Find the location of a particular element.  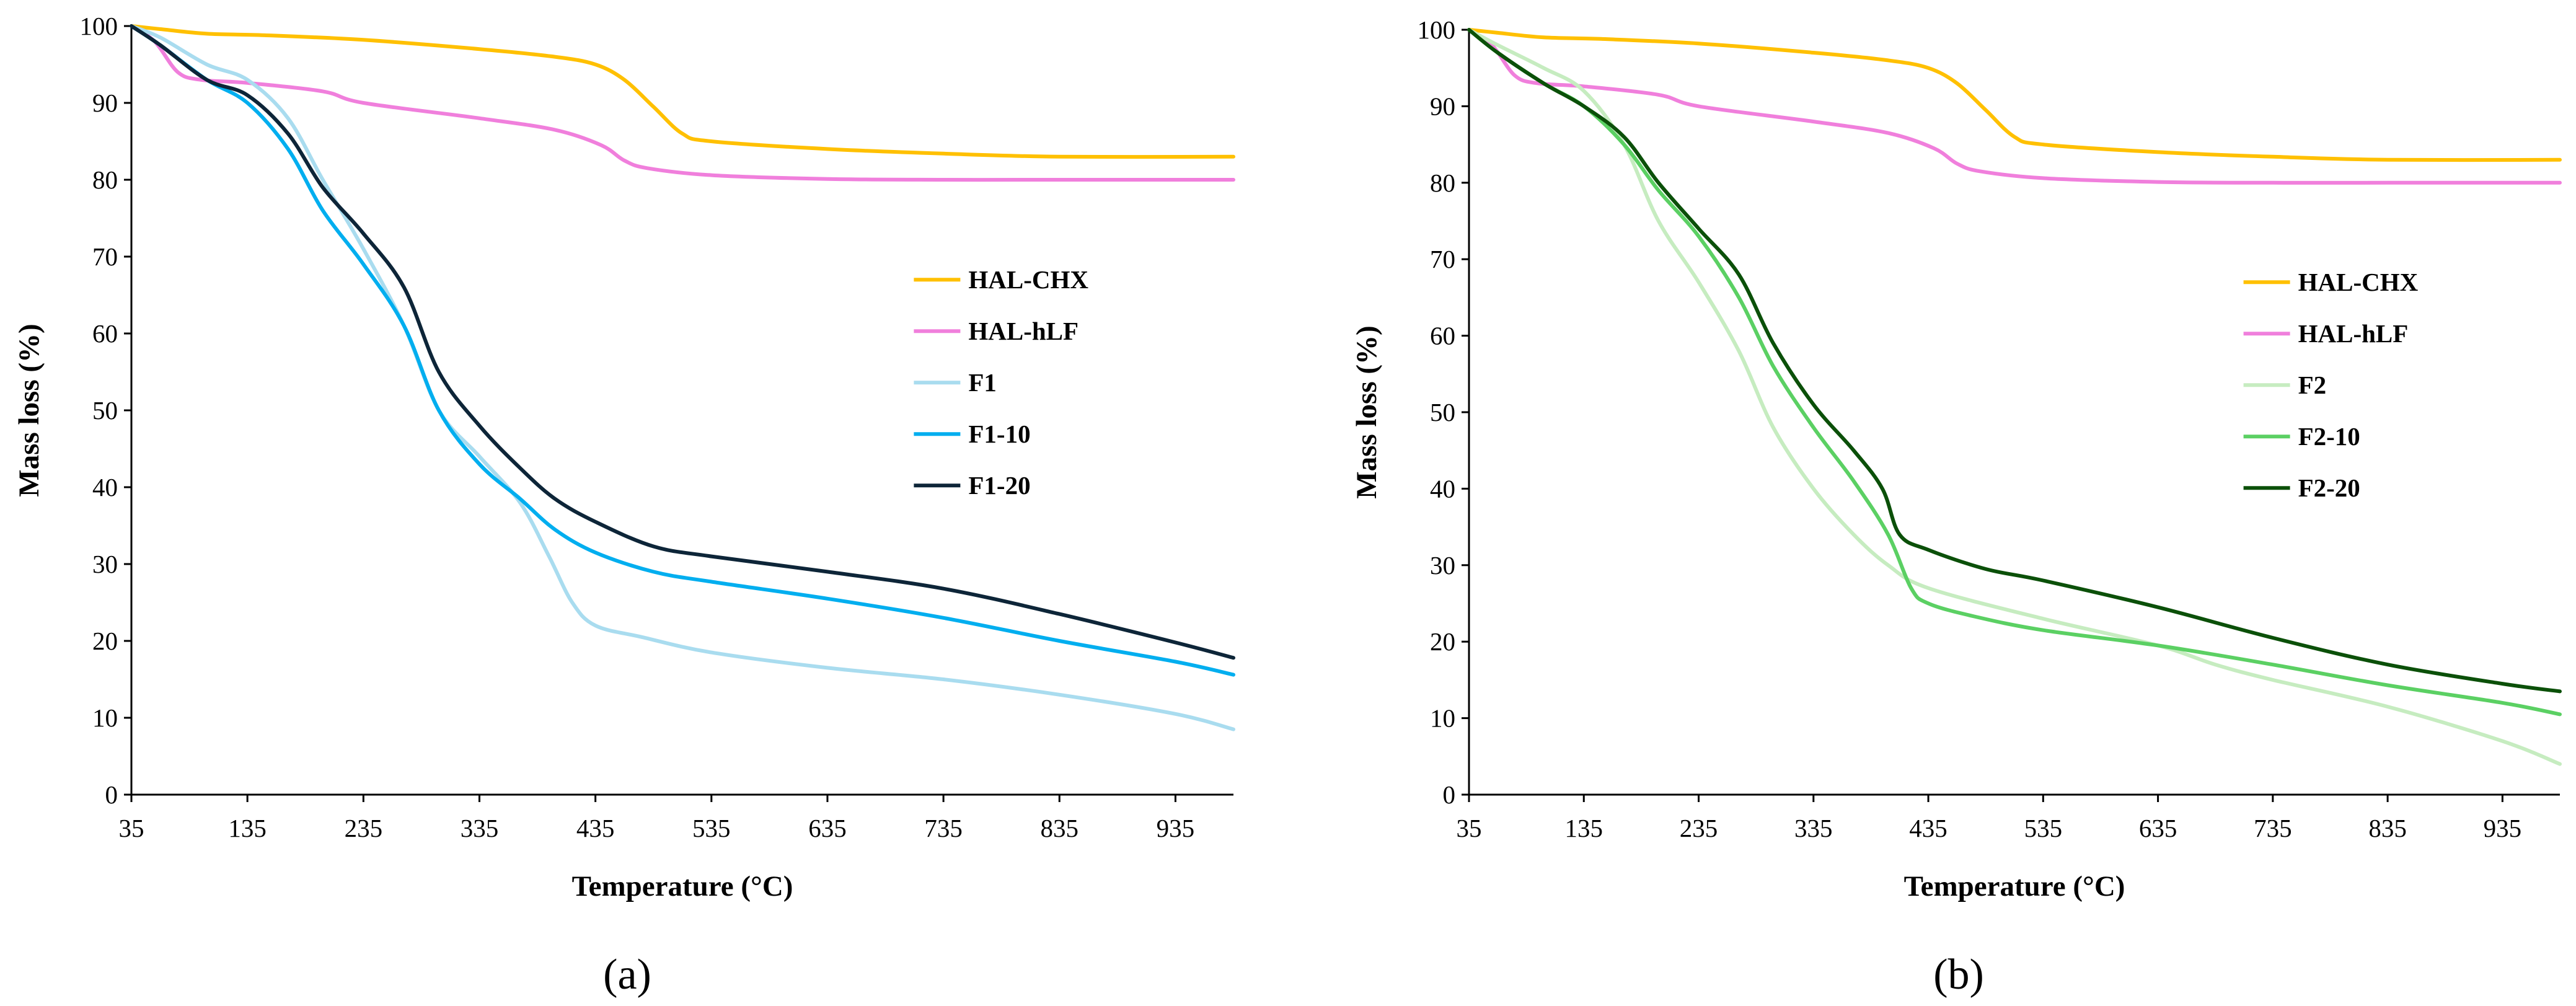

panel-label: (b) is located at coordinates (1958, 975).